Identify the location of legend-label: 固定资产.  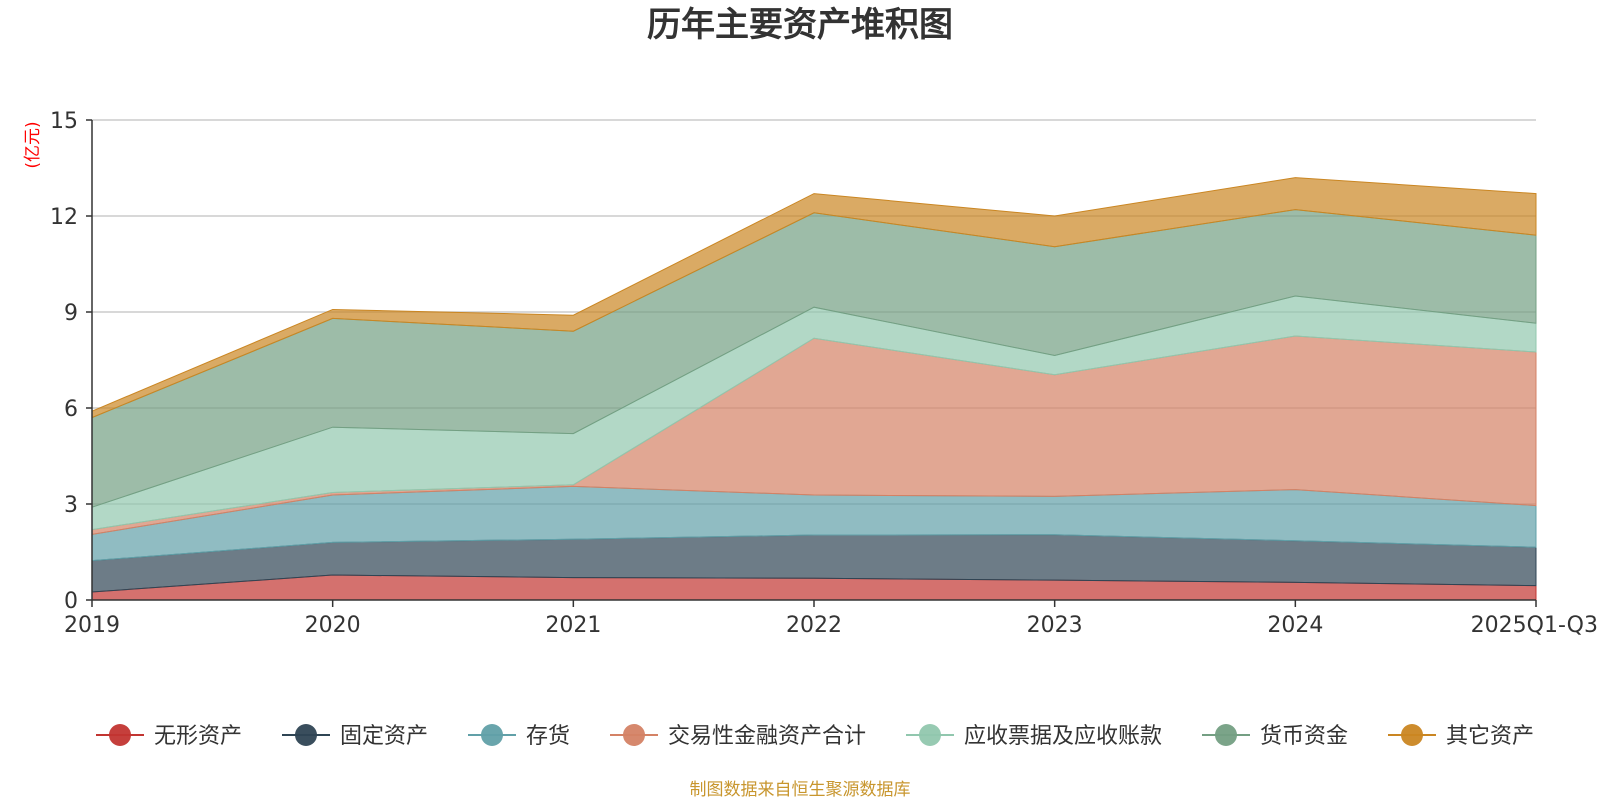
(384, 736).